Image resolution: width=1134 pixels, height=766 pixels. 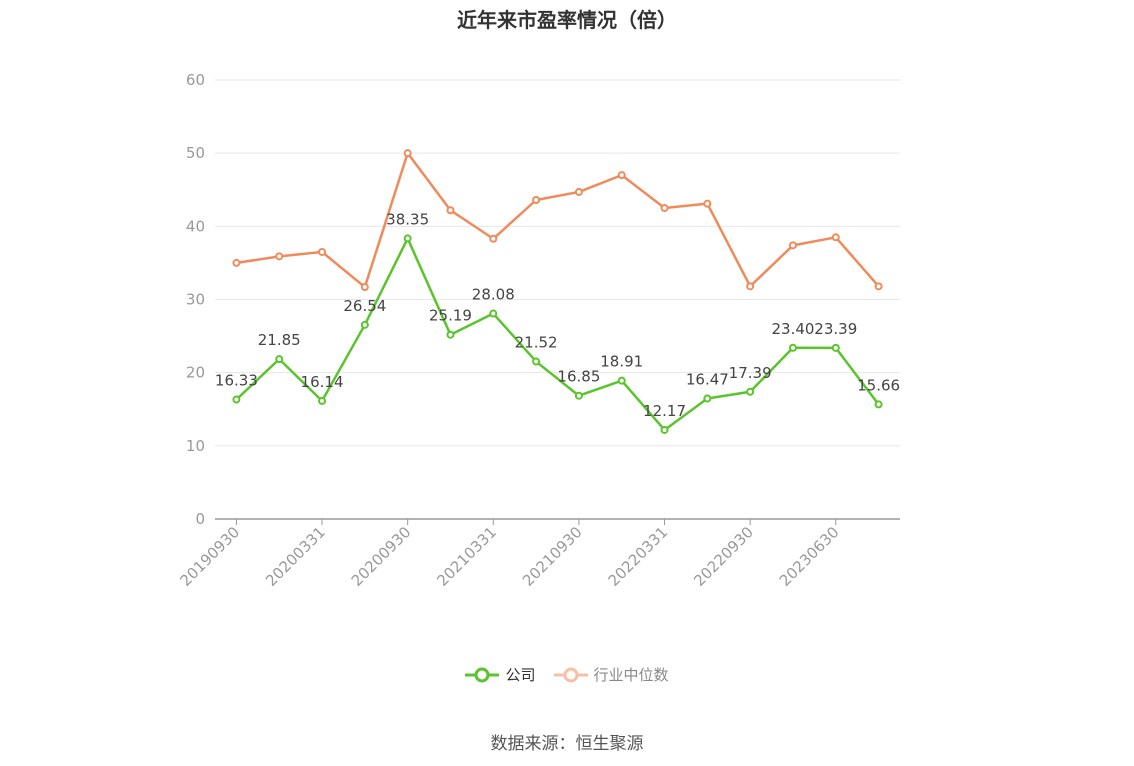 What do you see at coordinates (878, 385) in the screenshot?
I see `data-label: 15.66` at bounding box center [878, 385].